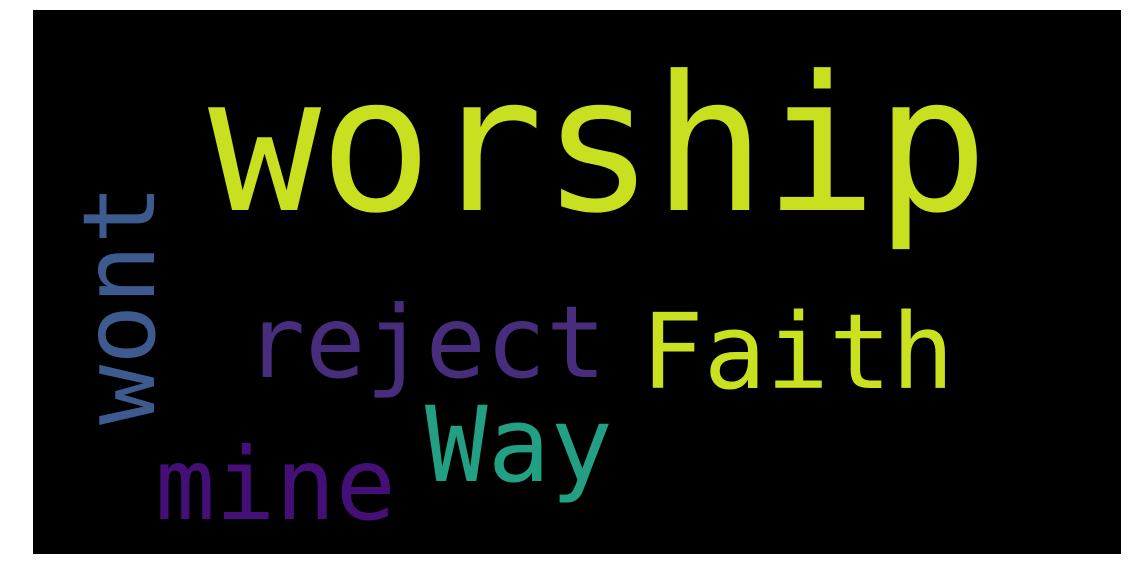 The width and height of the screenshot is (1131, 578). I want to click on word-way: Way, so click(519, 445).